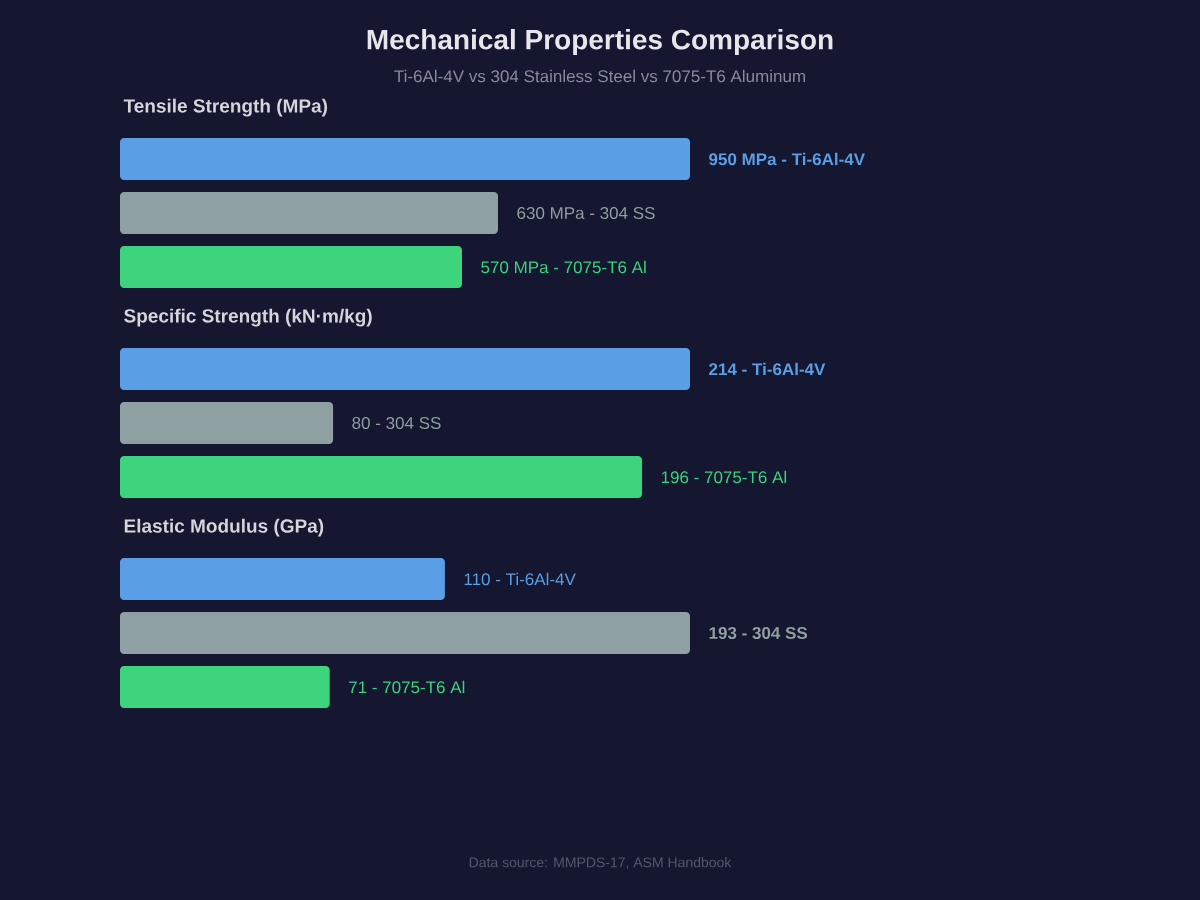 Image resolution: width=1200 pixels, height=900 pixels. What do you see at coordinates (248, 317) in the screenshot?
I see `chart-title: Specific Strength (kN·m/kg)` at bounding box center [248, 317].